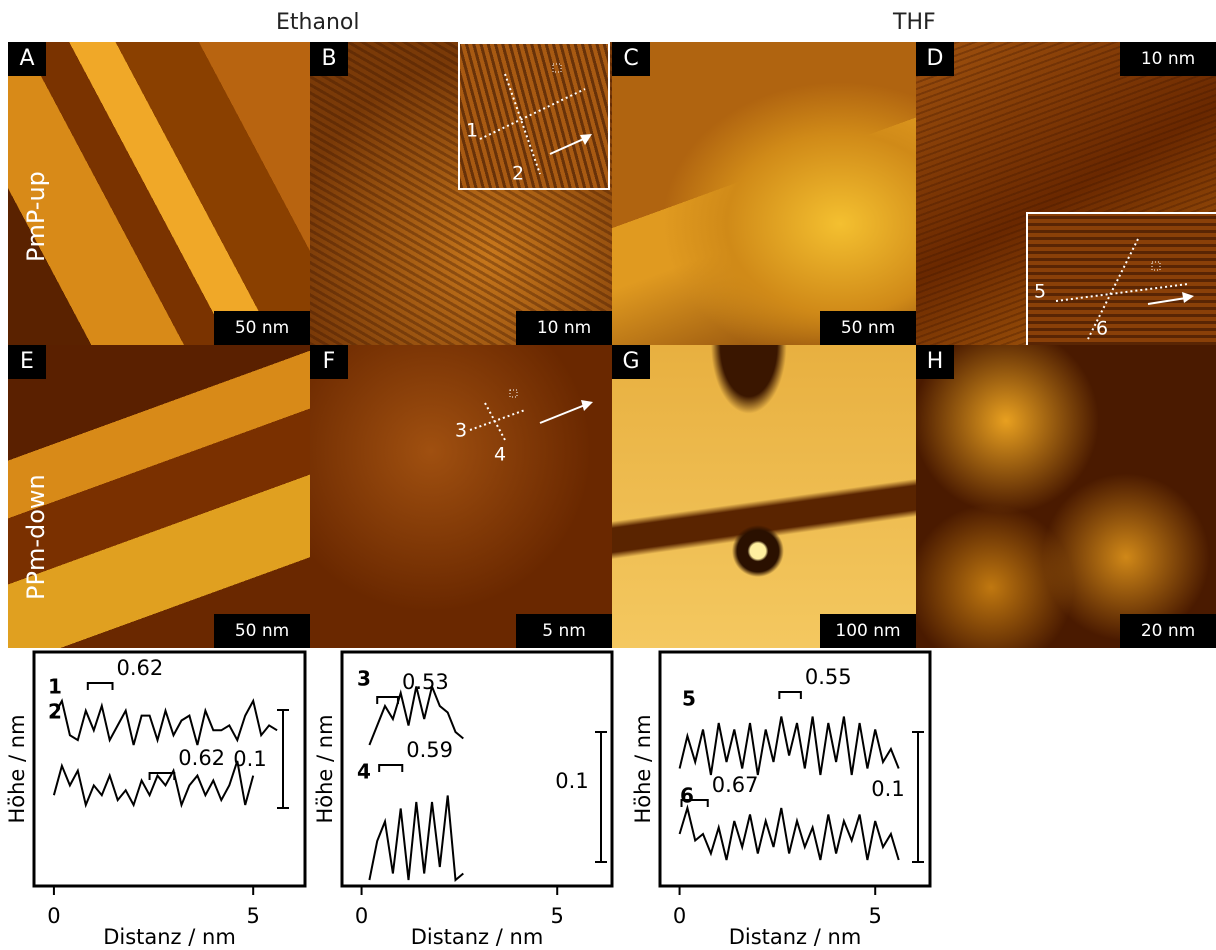 This screenshot has width=1216, height=950. Describe the element at coordinates (1066, 193) in the screenshot. I see `stm-image: D 10 nm 5 6` at that location.